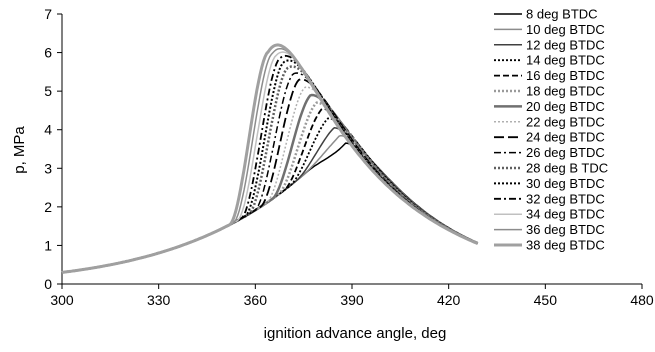  Describe the element at coordinates (565, 29) in the screenshot. I see `legend-label-1: 10 deg BTDC` at that location.